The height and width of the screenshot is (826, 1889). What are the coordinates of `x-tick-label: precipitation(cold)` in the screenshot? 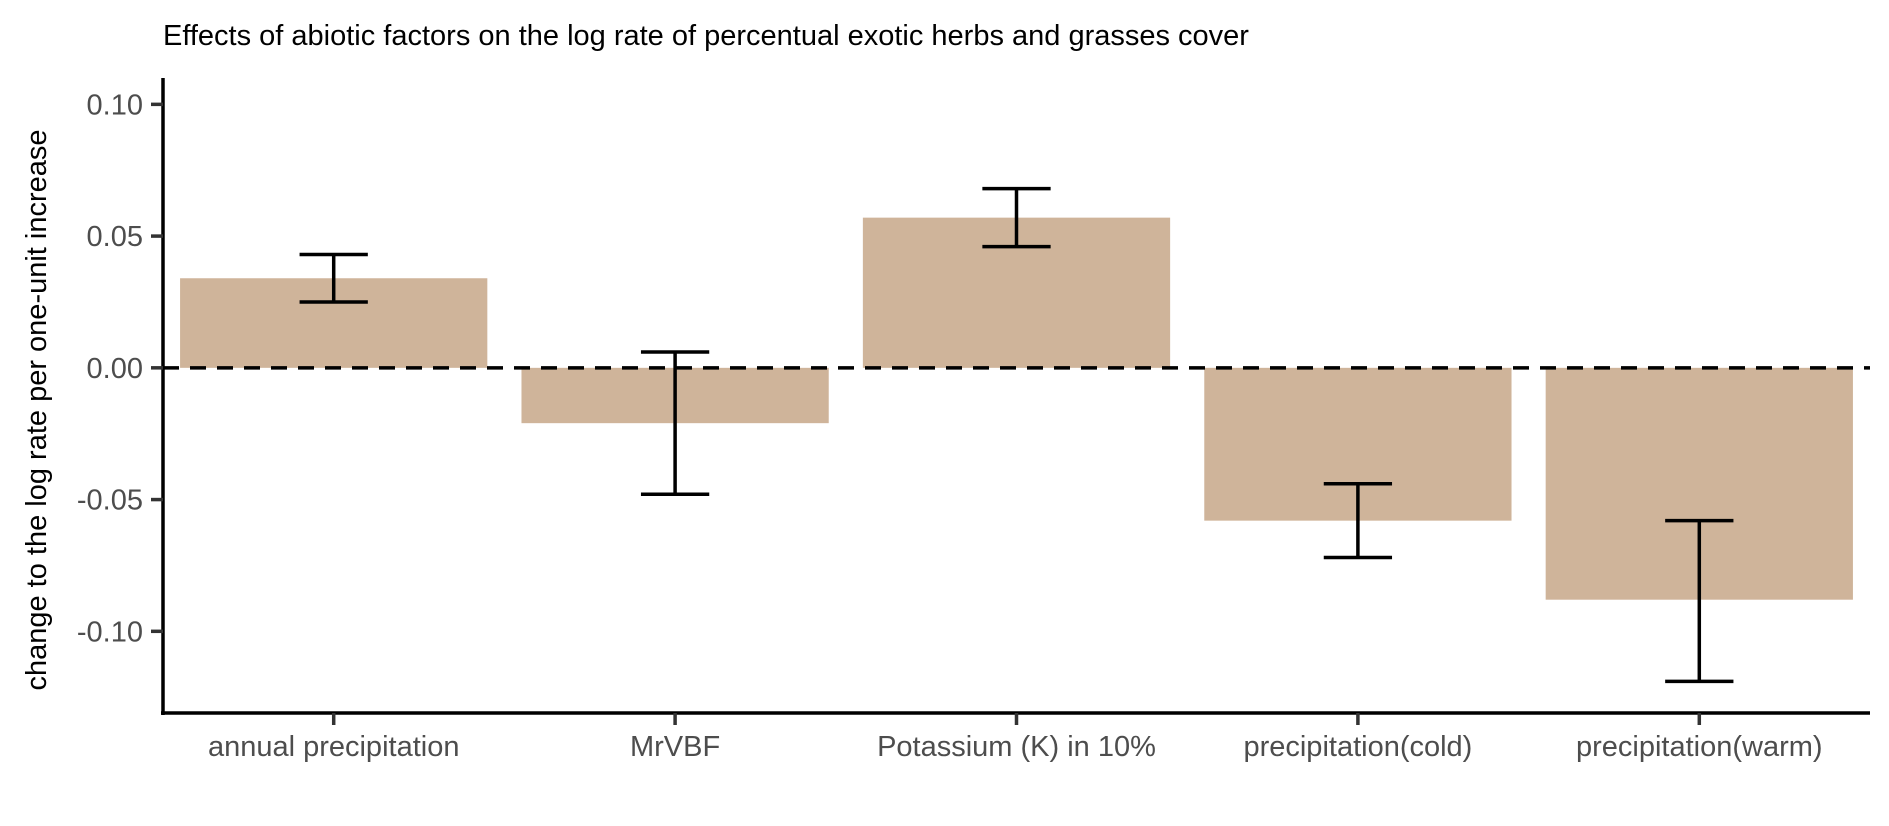 It's located at (1357, 747).